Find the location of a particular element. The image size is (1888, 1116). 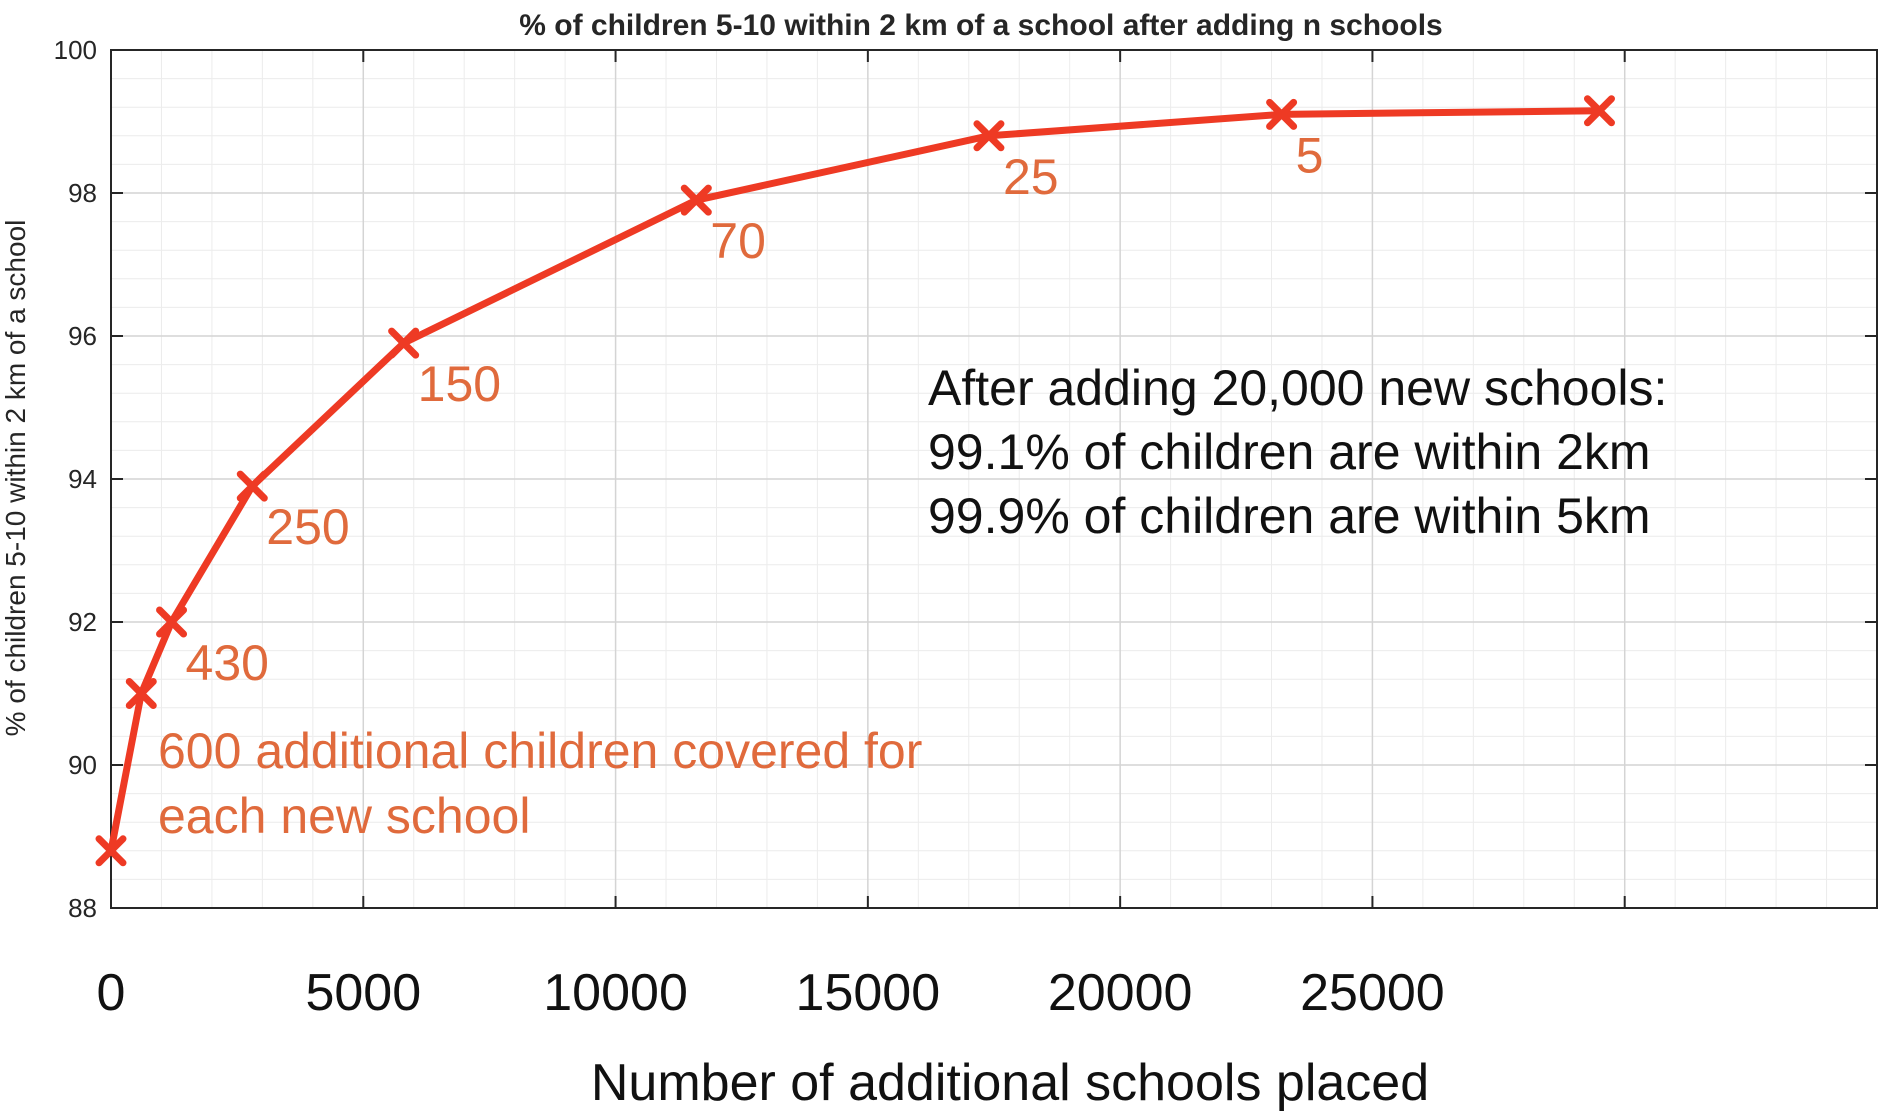

y-tick-label: 92 is located at coordinates (82, 622).